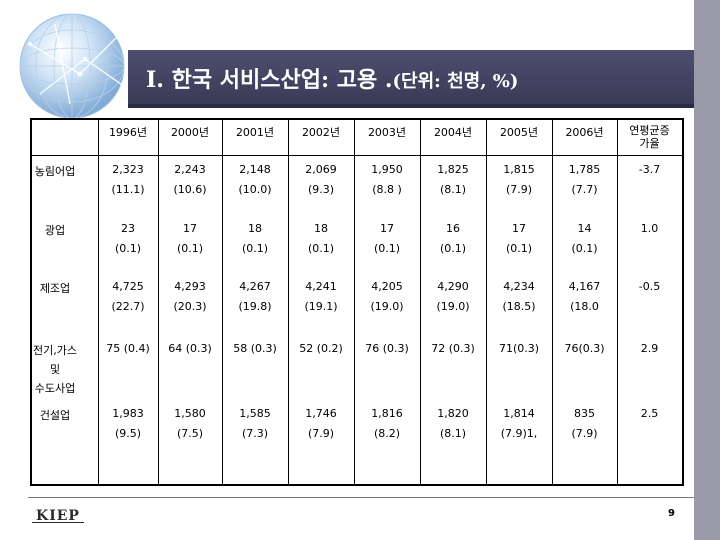 The height and width of the screenshot is (540, 720). Describe the element at coordinates (128, 413) in the screenshot. I see `table-cell-value: 1,983` at that location.